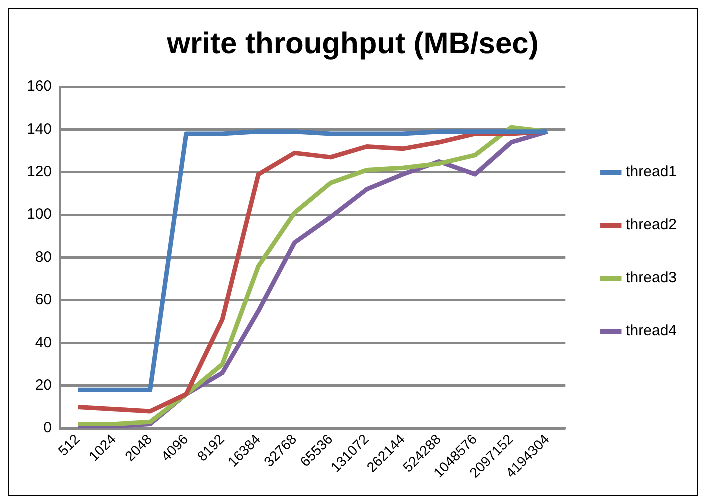 This screenshot has height=504, width=706. I want to click on legend-label: thread4, so click(651, 331).